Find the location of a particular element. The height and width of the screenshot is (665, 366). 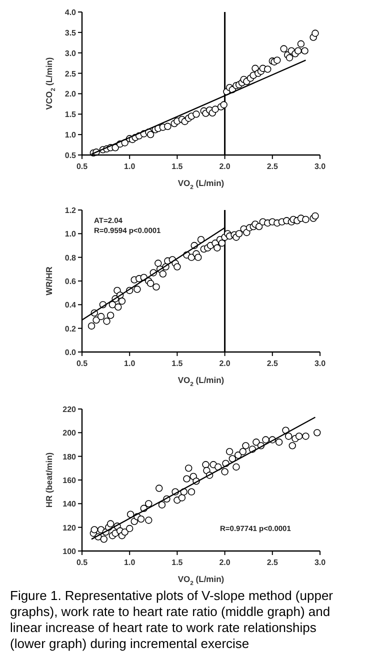

y-axis-title: WR/HR is located at coordinates (49, 281).